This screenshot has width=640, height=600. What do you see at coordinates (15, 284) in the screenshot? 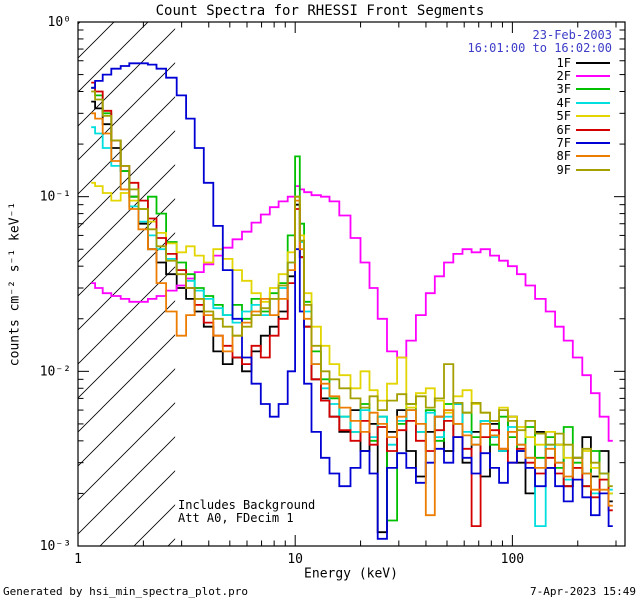
I see `y-axis-label: counts cm⁻² s⁻¹ keV⁻¹` at bounding box center [15, 284].